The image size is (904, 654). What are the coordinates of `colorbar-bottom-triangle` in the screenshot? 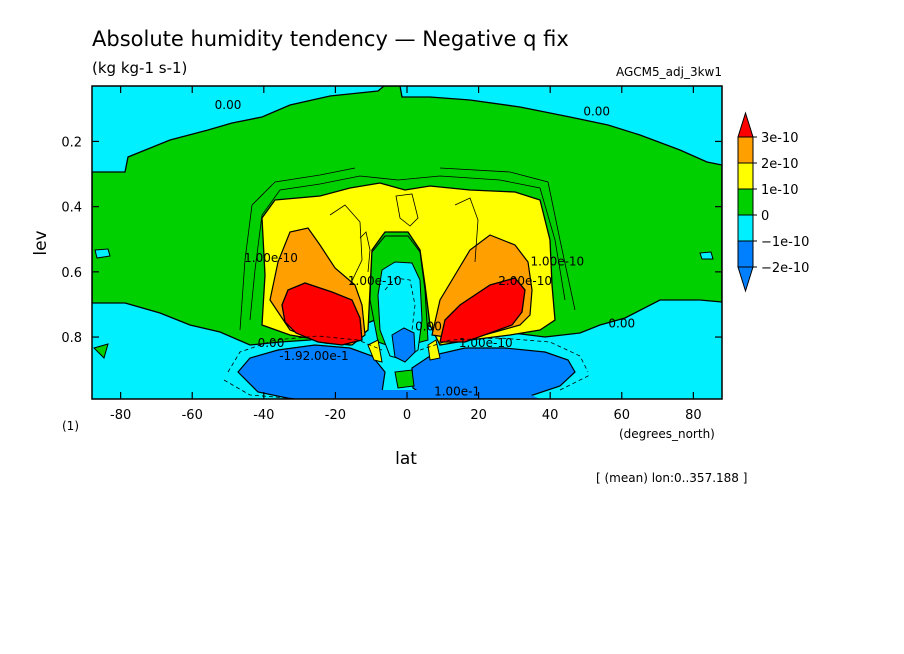 It's located at (745, 279).